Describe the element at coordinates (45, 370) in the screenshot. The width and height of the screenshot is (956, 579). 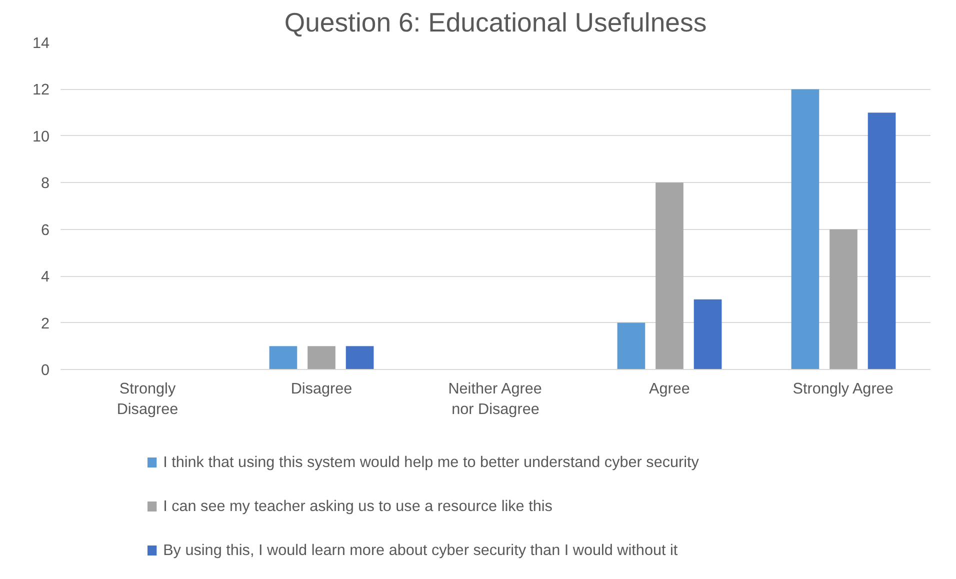
I see `y-tick-label: 0` at that location.